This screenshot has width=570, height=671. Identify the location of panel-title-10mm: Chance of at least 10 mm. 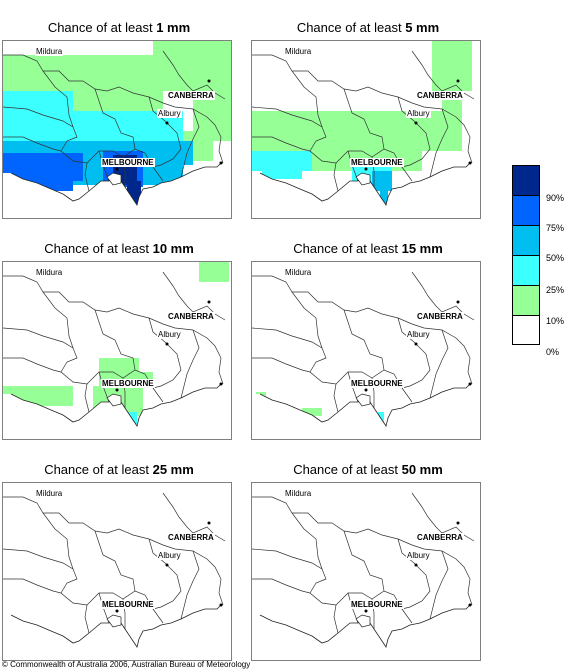
(119, 248).